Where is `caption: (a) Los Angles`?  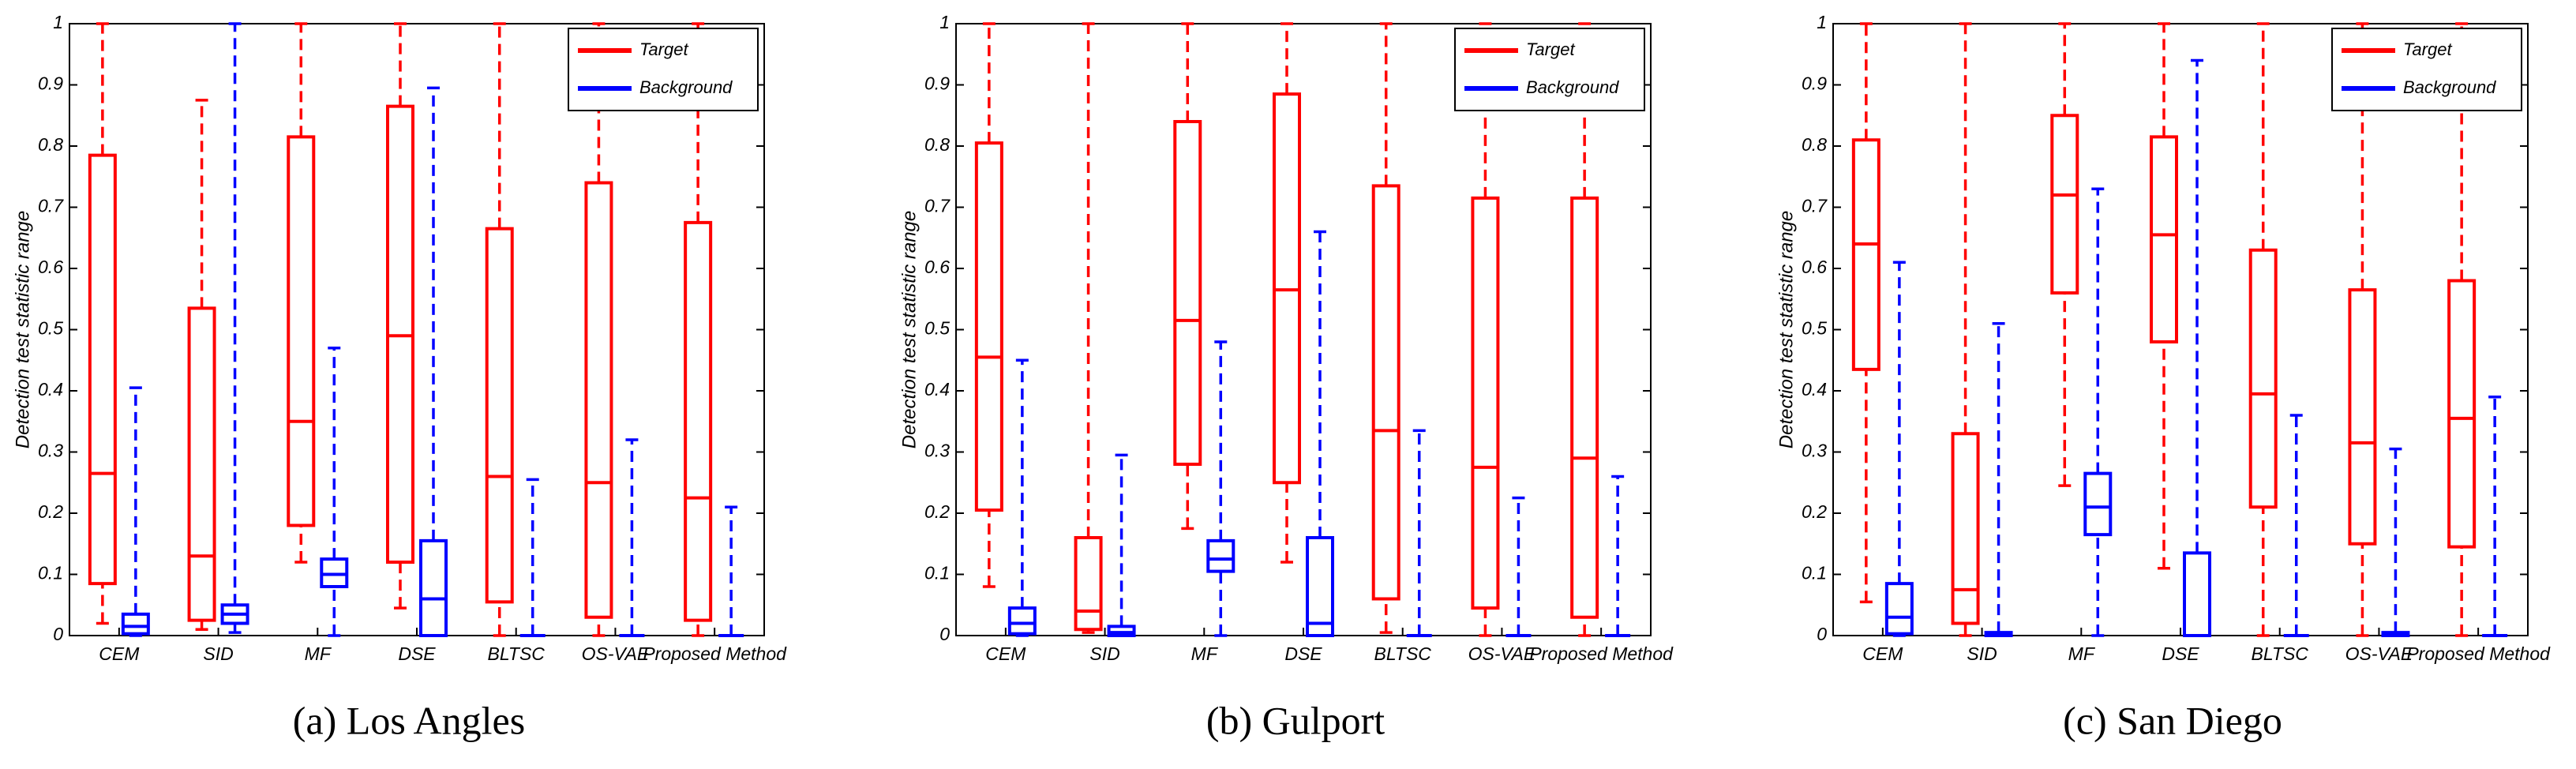 caption: (a) Los Angles is located at coordinates (409, 720).